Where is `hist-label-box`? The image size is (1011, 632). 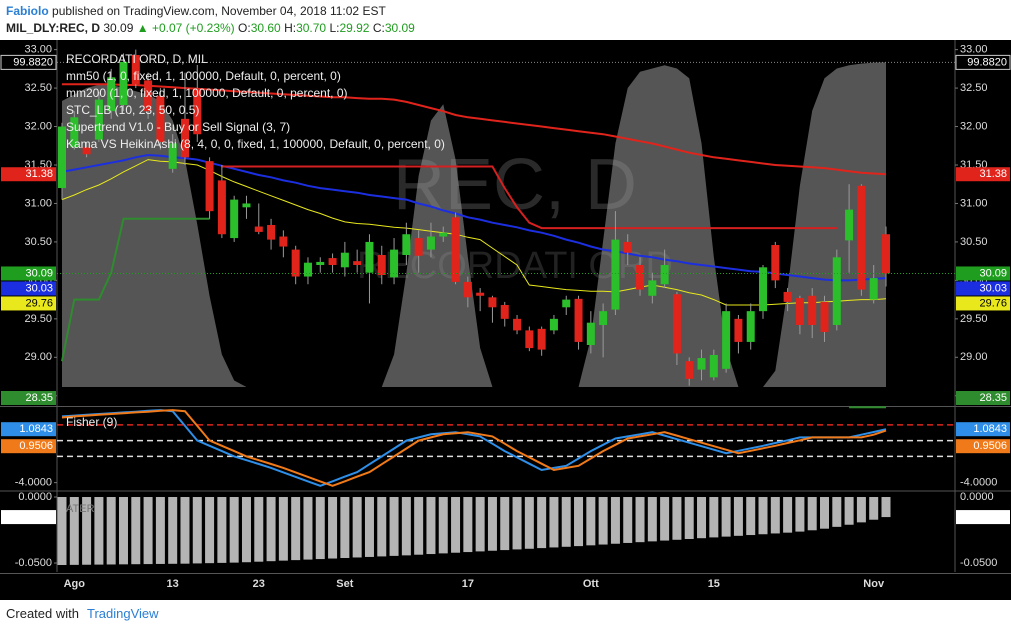 hist-label-box is located at coordinates (983, 517).